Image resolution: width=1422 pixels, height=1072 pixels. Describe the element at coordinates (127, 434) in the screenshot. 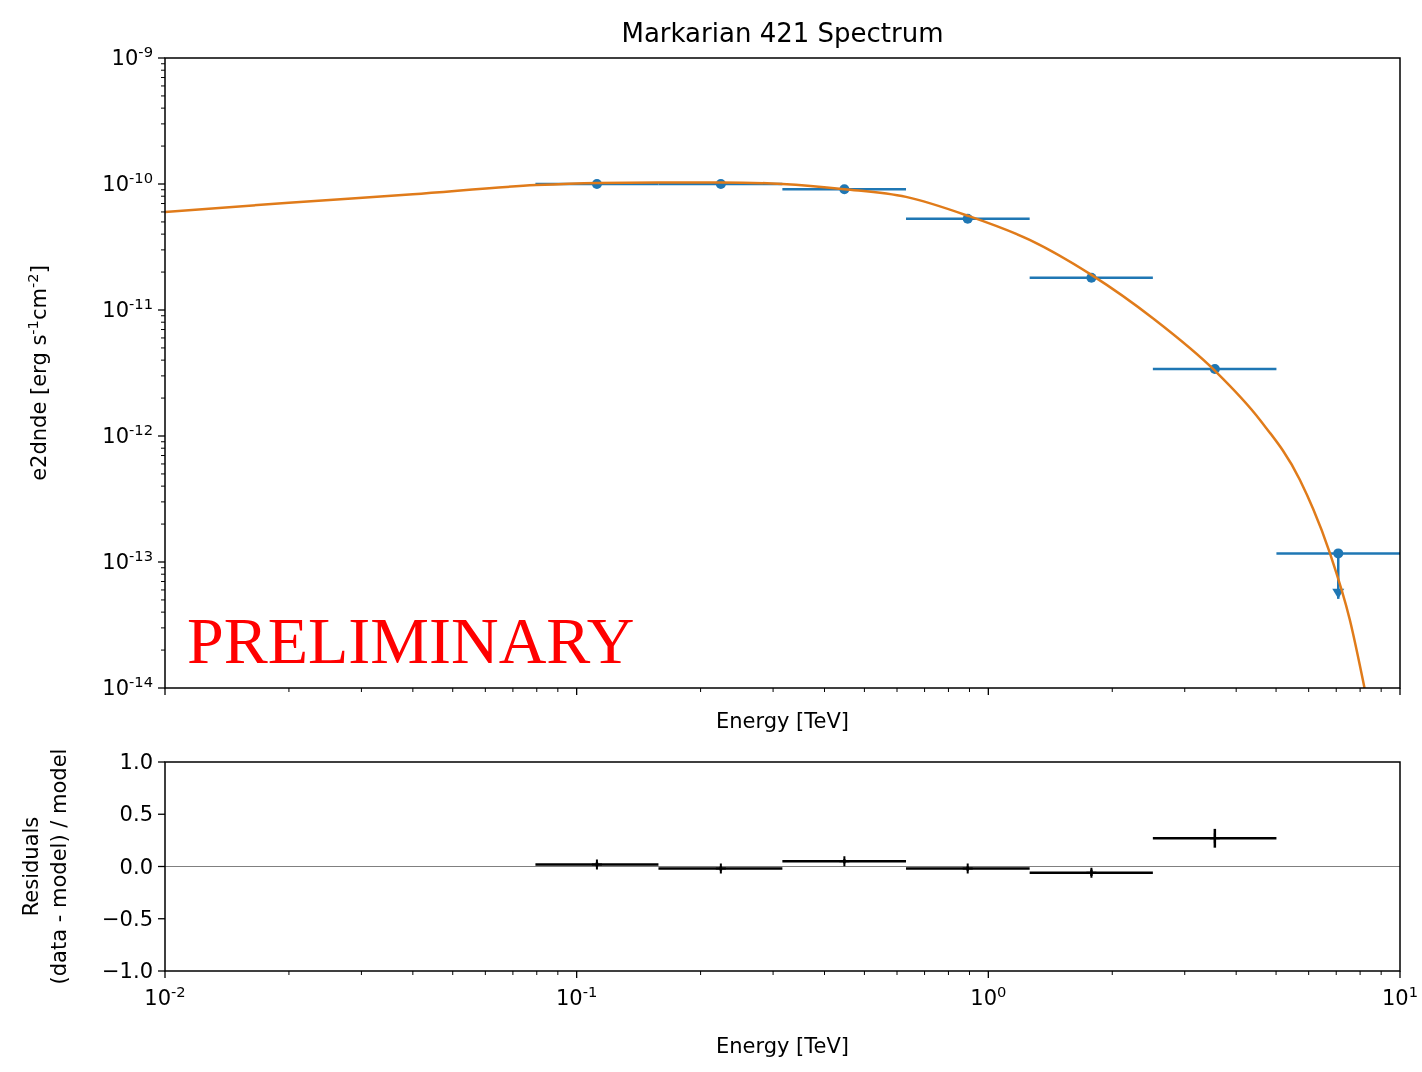

I see `y-tick-label: 10$^{-12}$` at that location.